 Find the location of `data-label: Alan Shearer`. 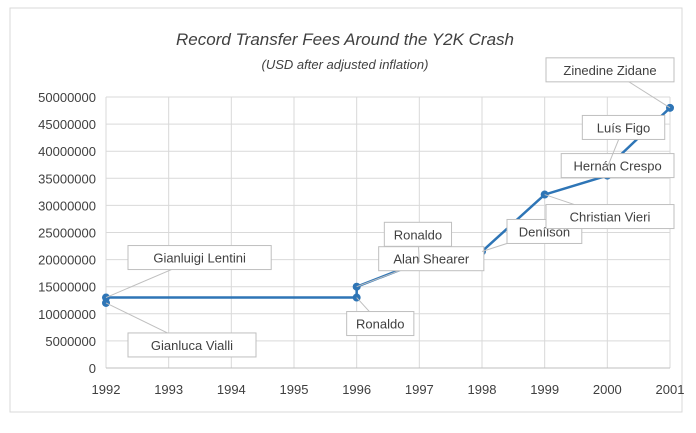

data-label: Alan Shearer is located at coordinates (431, 259).